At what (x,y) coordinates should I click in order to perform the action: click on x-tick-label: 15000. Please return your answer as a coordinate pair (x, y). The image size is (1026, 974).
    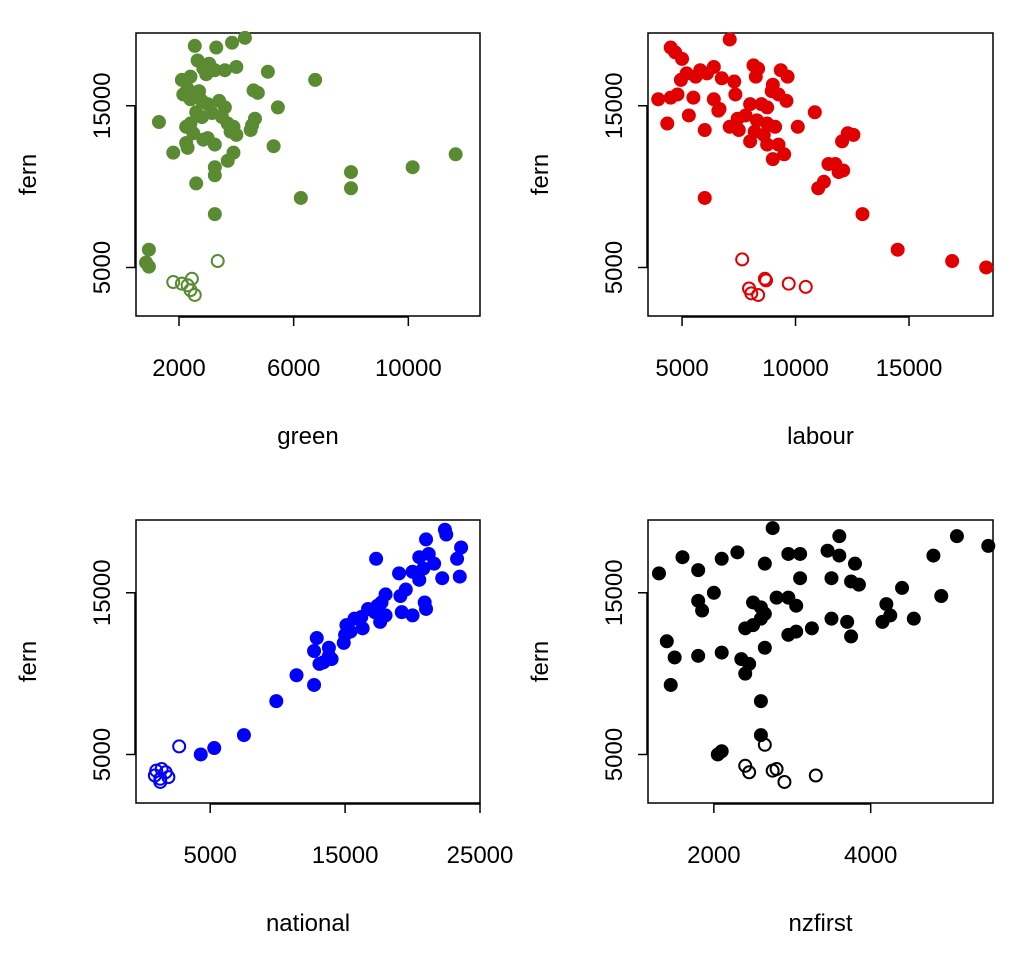
    Looking at the image, I should click on (345, 855).